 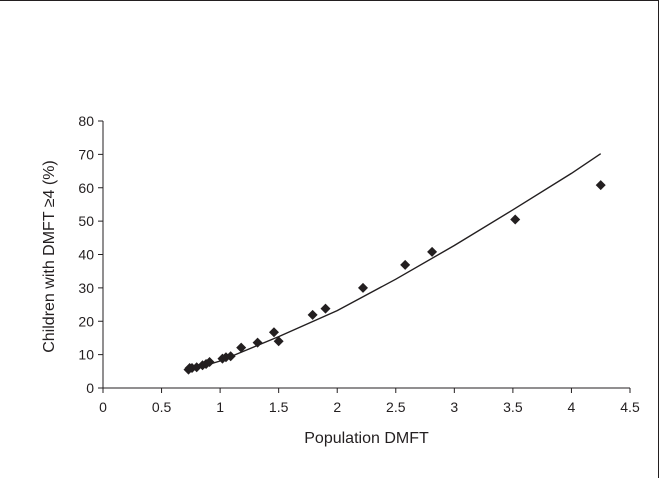 What do you see at coordinates (86, 121) in the screenshot?
I see `y-tick-label: 80` at bounding box center [86, 121].